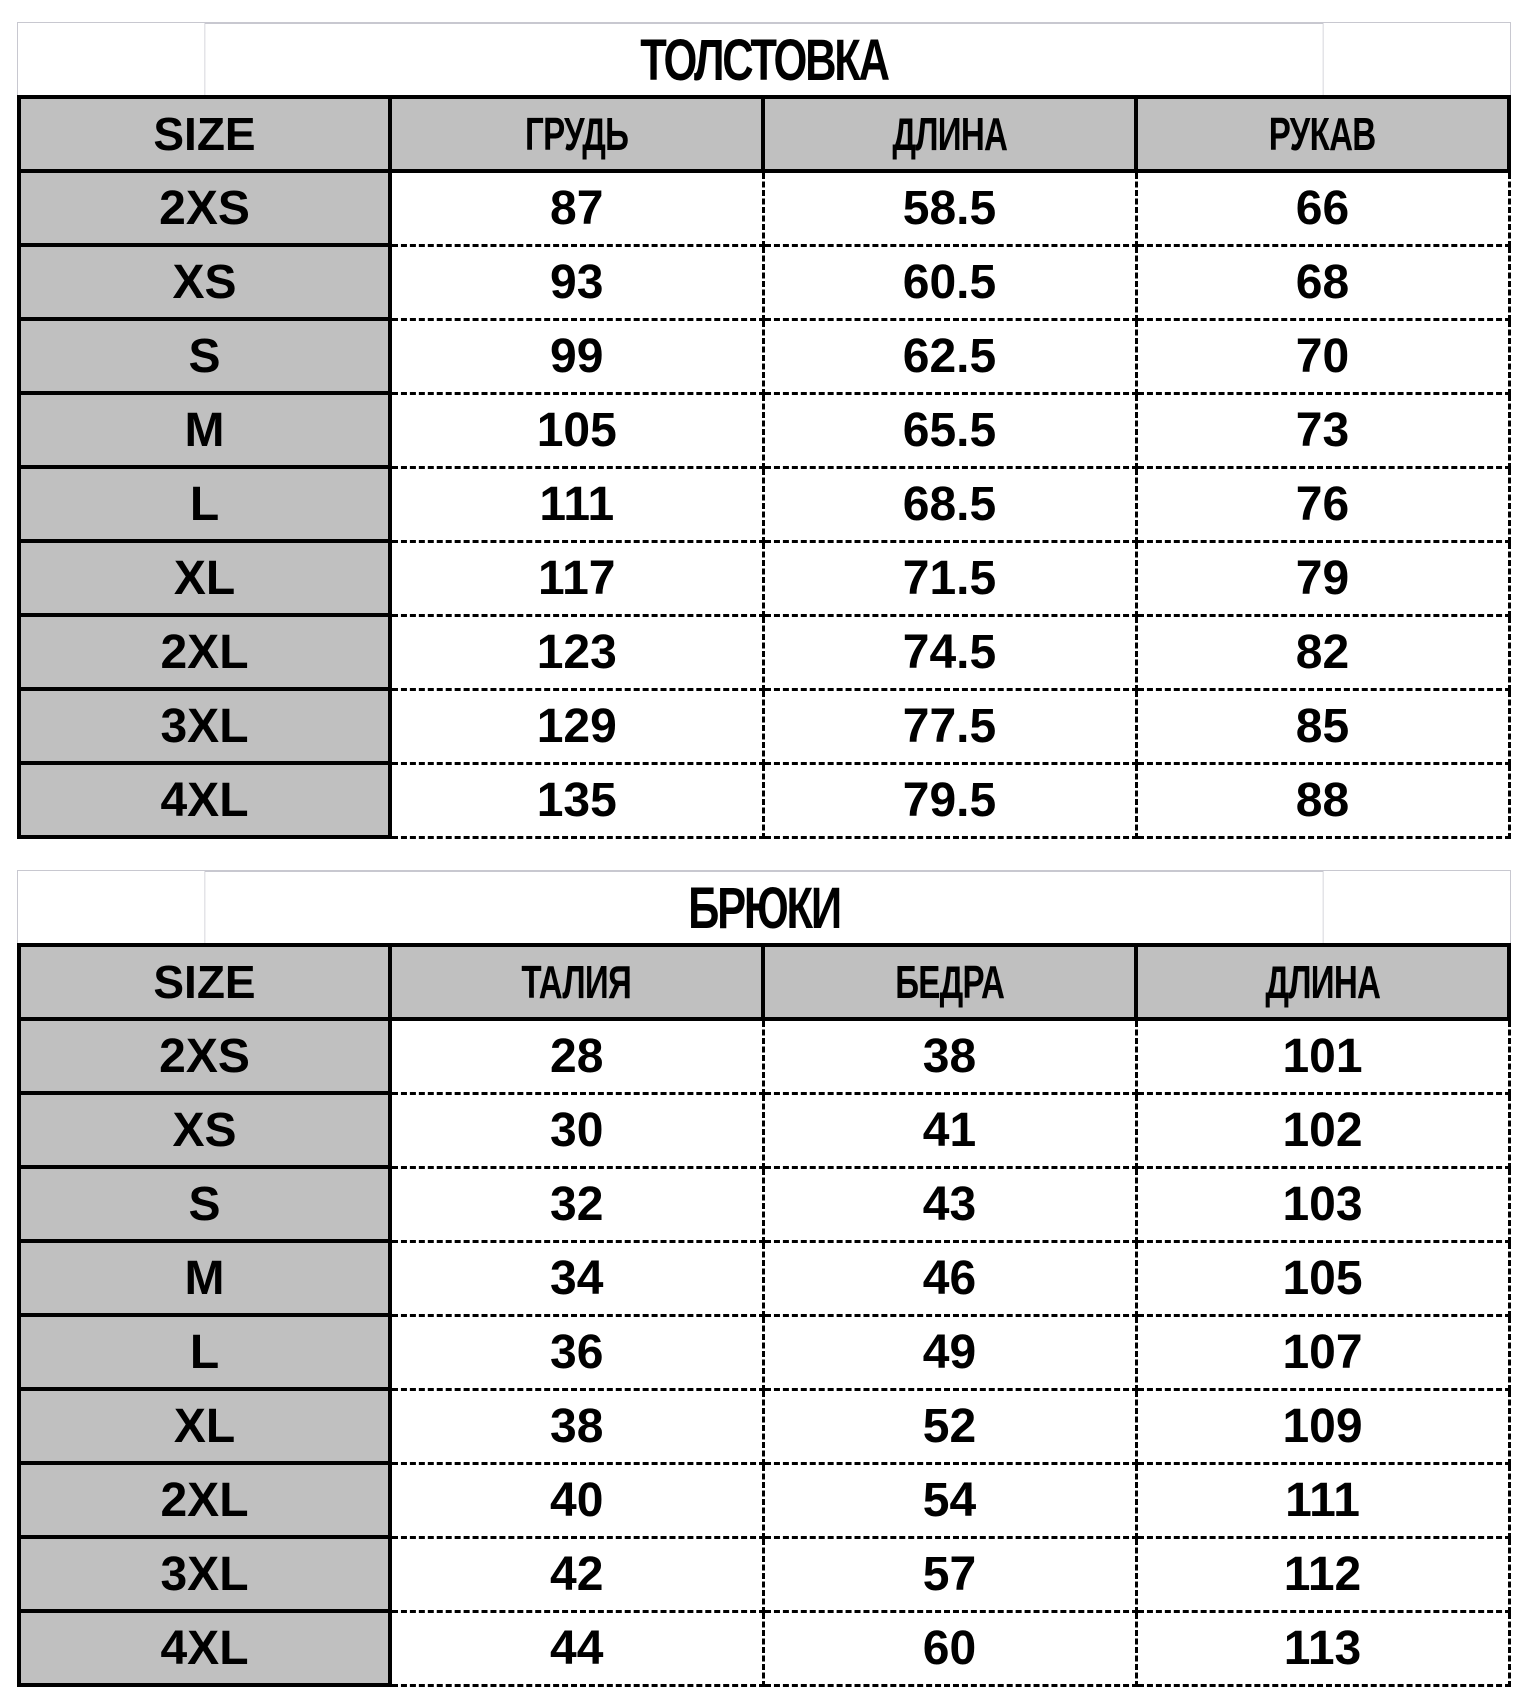 The height and width of the screenshot is (1701, 1528). Describe the element at coordinates (950, 1575) in the screenshot. I see `measurement-cell: 57` at that location.